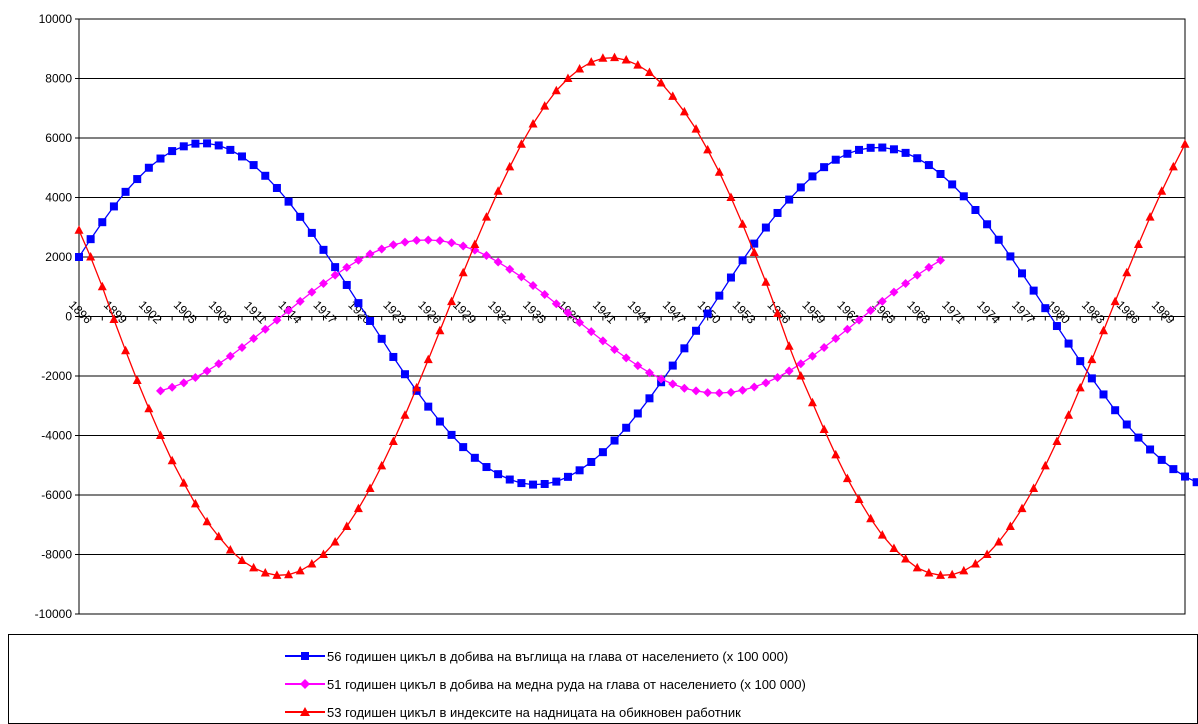 This screenshot has width=1198, height=724. I want to click on y-tick-label: -2000, so click(56, 376).